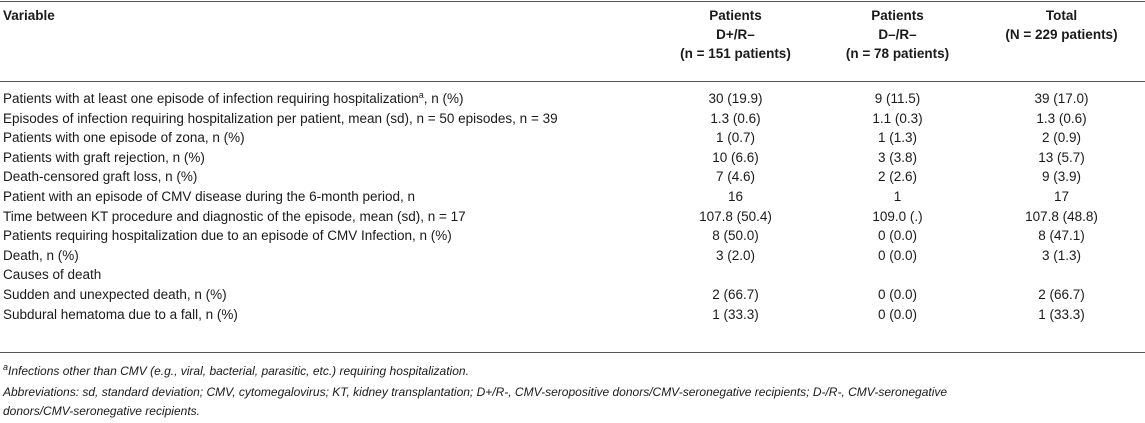  Describe the element at coordinates (735, 118) in the screenshot. I see `cell-dplus-rminus: 1.3 (0.6)` at that location.